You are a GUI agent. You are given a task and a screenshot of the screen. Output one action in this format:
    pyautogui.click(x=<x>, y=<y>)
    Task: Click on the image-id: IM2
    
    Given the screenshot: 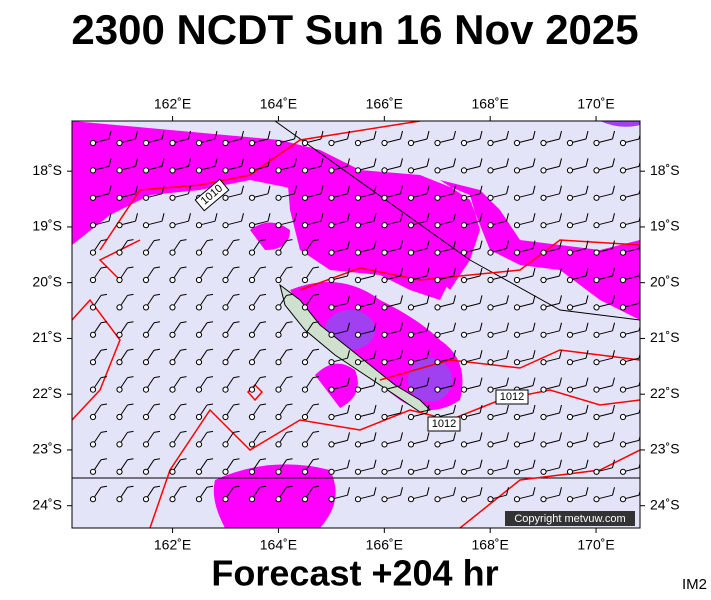 What is the action you would take?
    pyautogui.click(x=694, y=584)
    